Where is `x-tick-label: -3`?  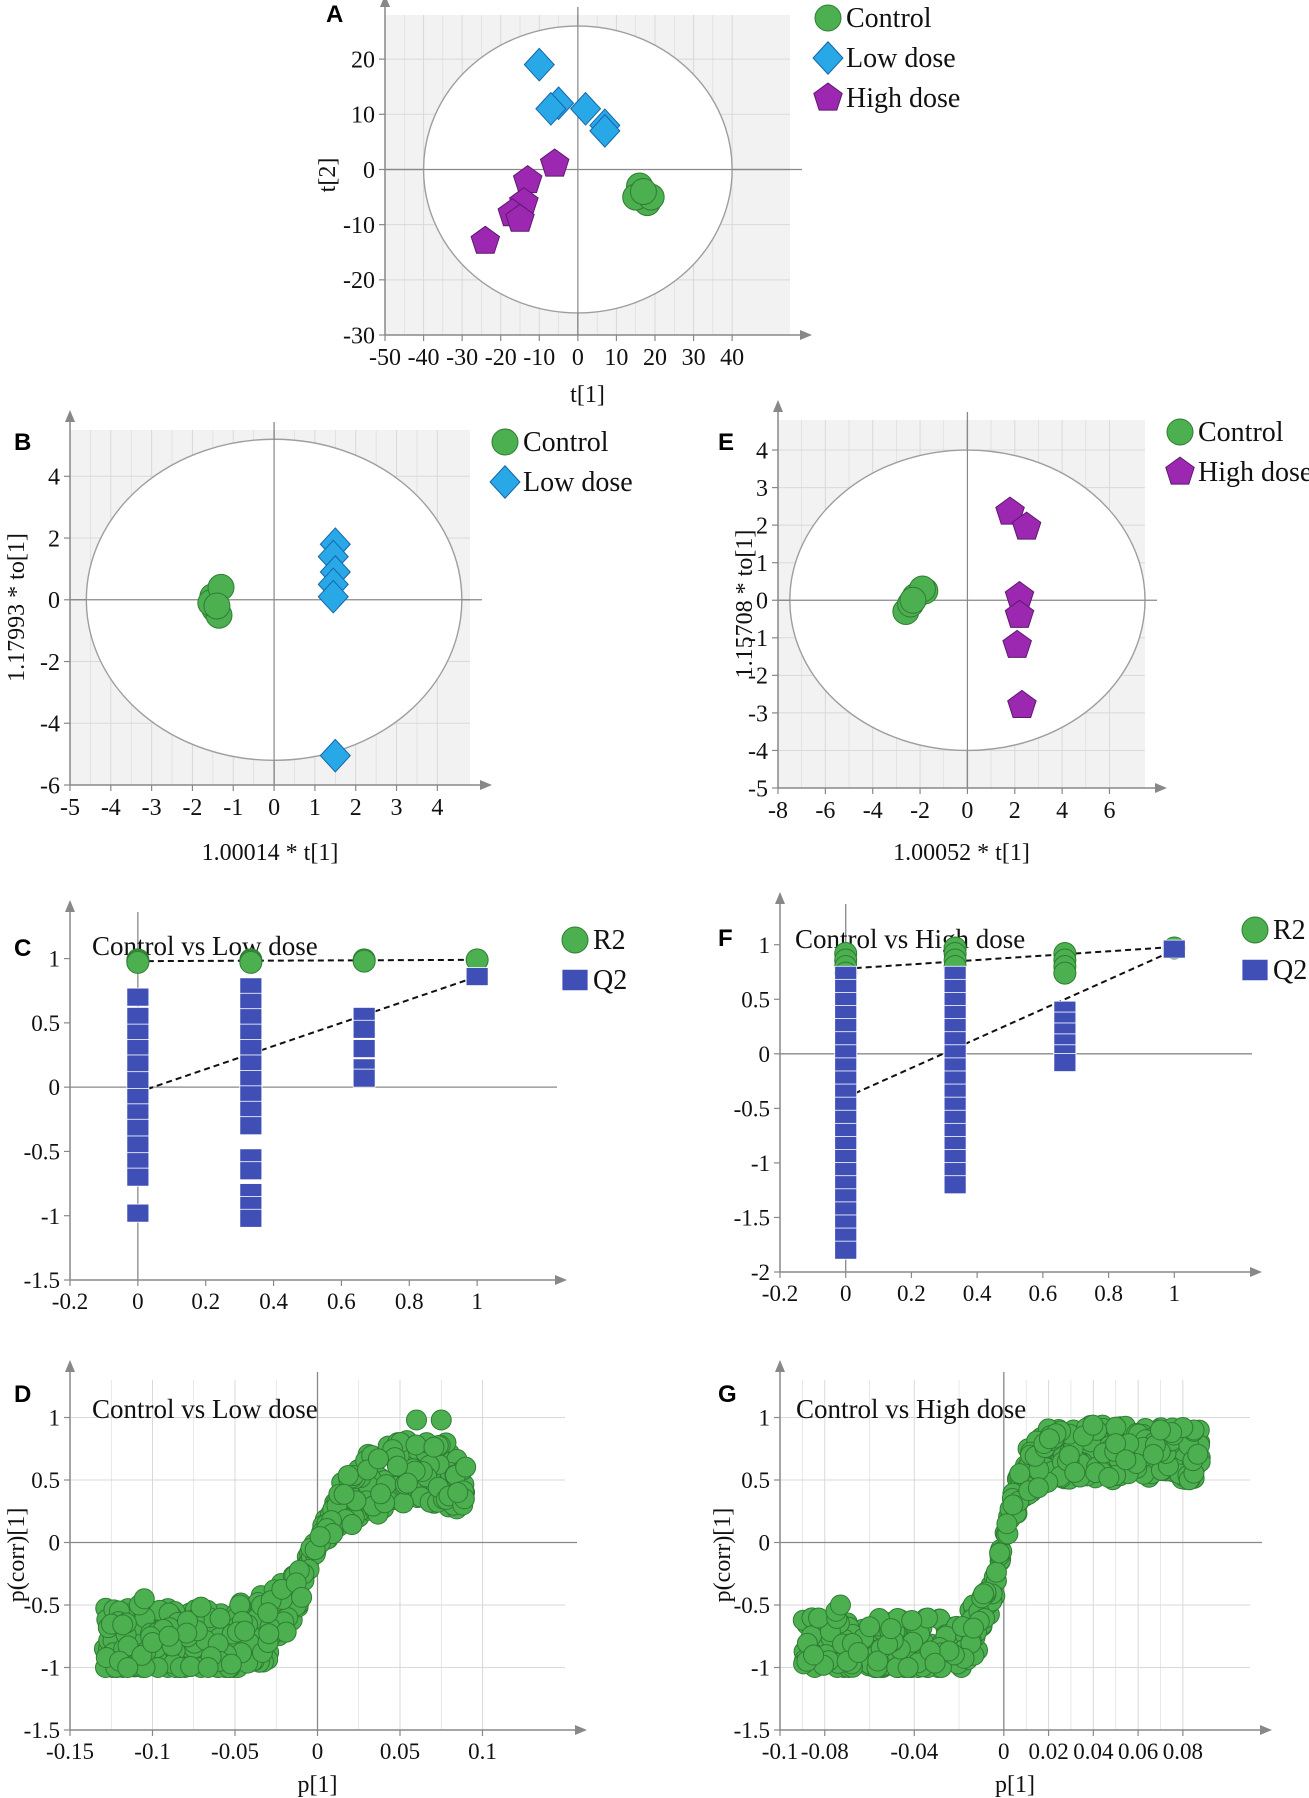 x-tick-label: -3 is located at coordinates (152, 808).